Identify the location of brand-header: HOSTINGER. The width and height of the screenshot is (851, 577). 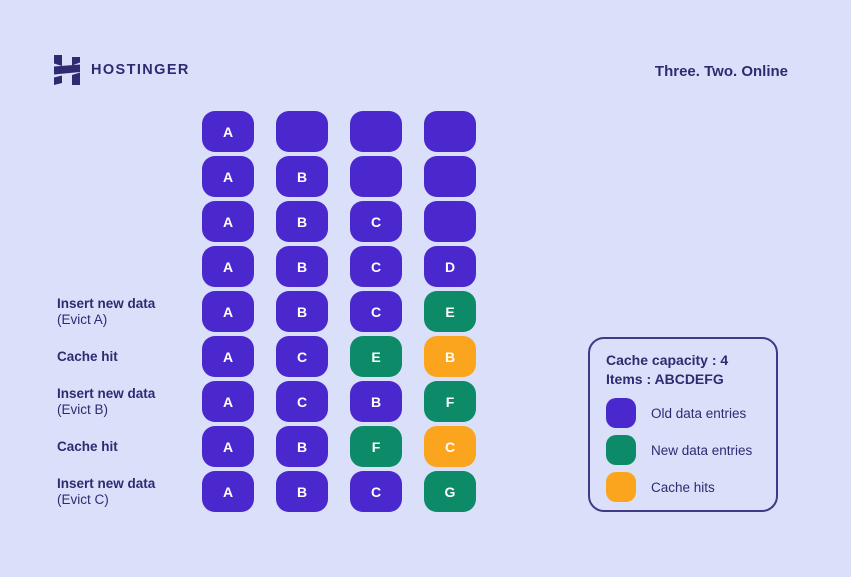
(121, 70).